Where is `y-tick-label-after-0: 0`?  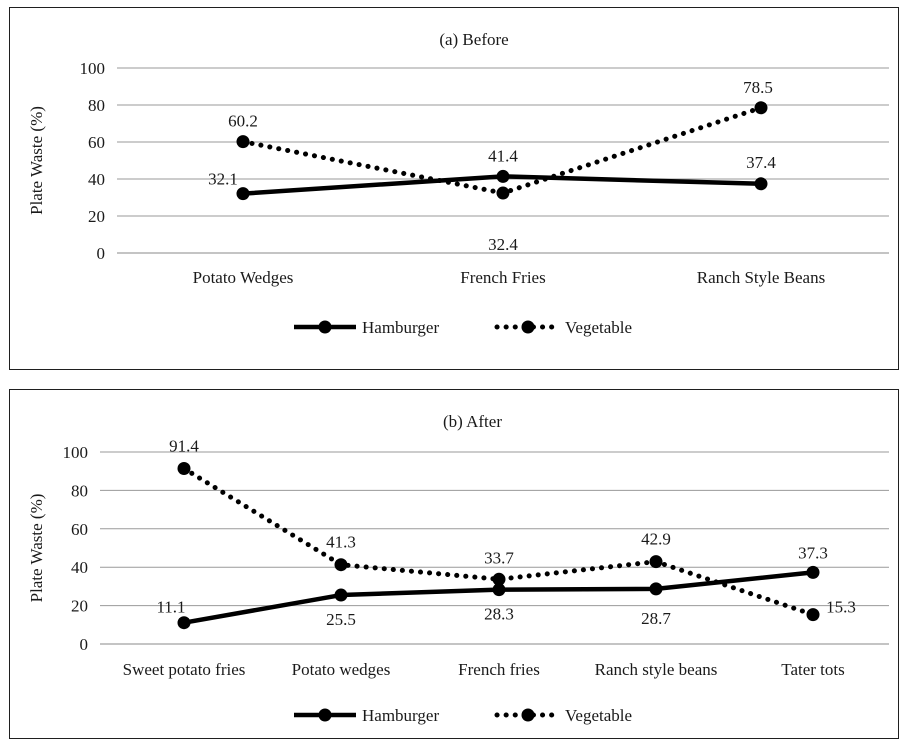 y-tick-label-after-0: 0 is located at coordinates (84, 644).